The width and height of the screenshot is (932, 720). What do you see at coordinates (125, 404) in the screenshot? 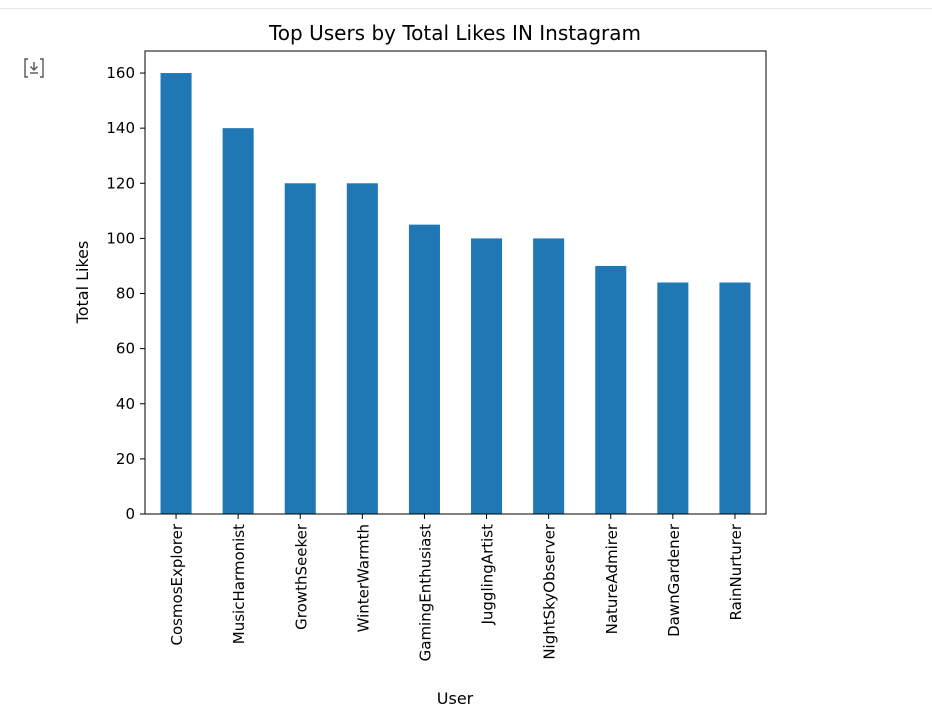
I see `y-tick-label: 40` at bounding box center [125, 404].